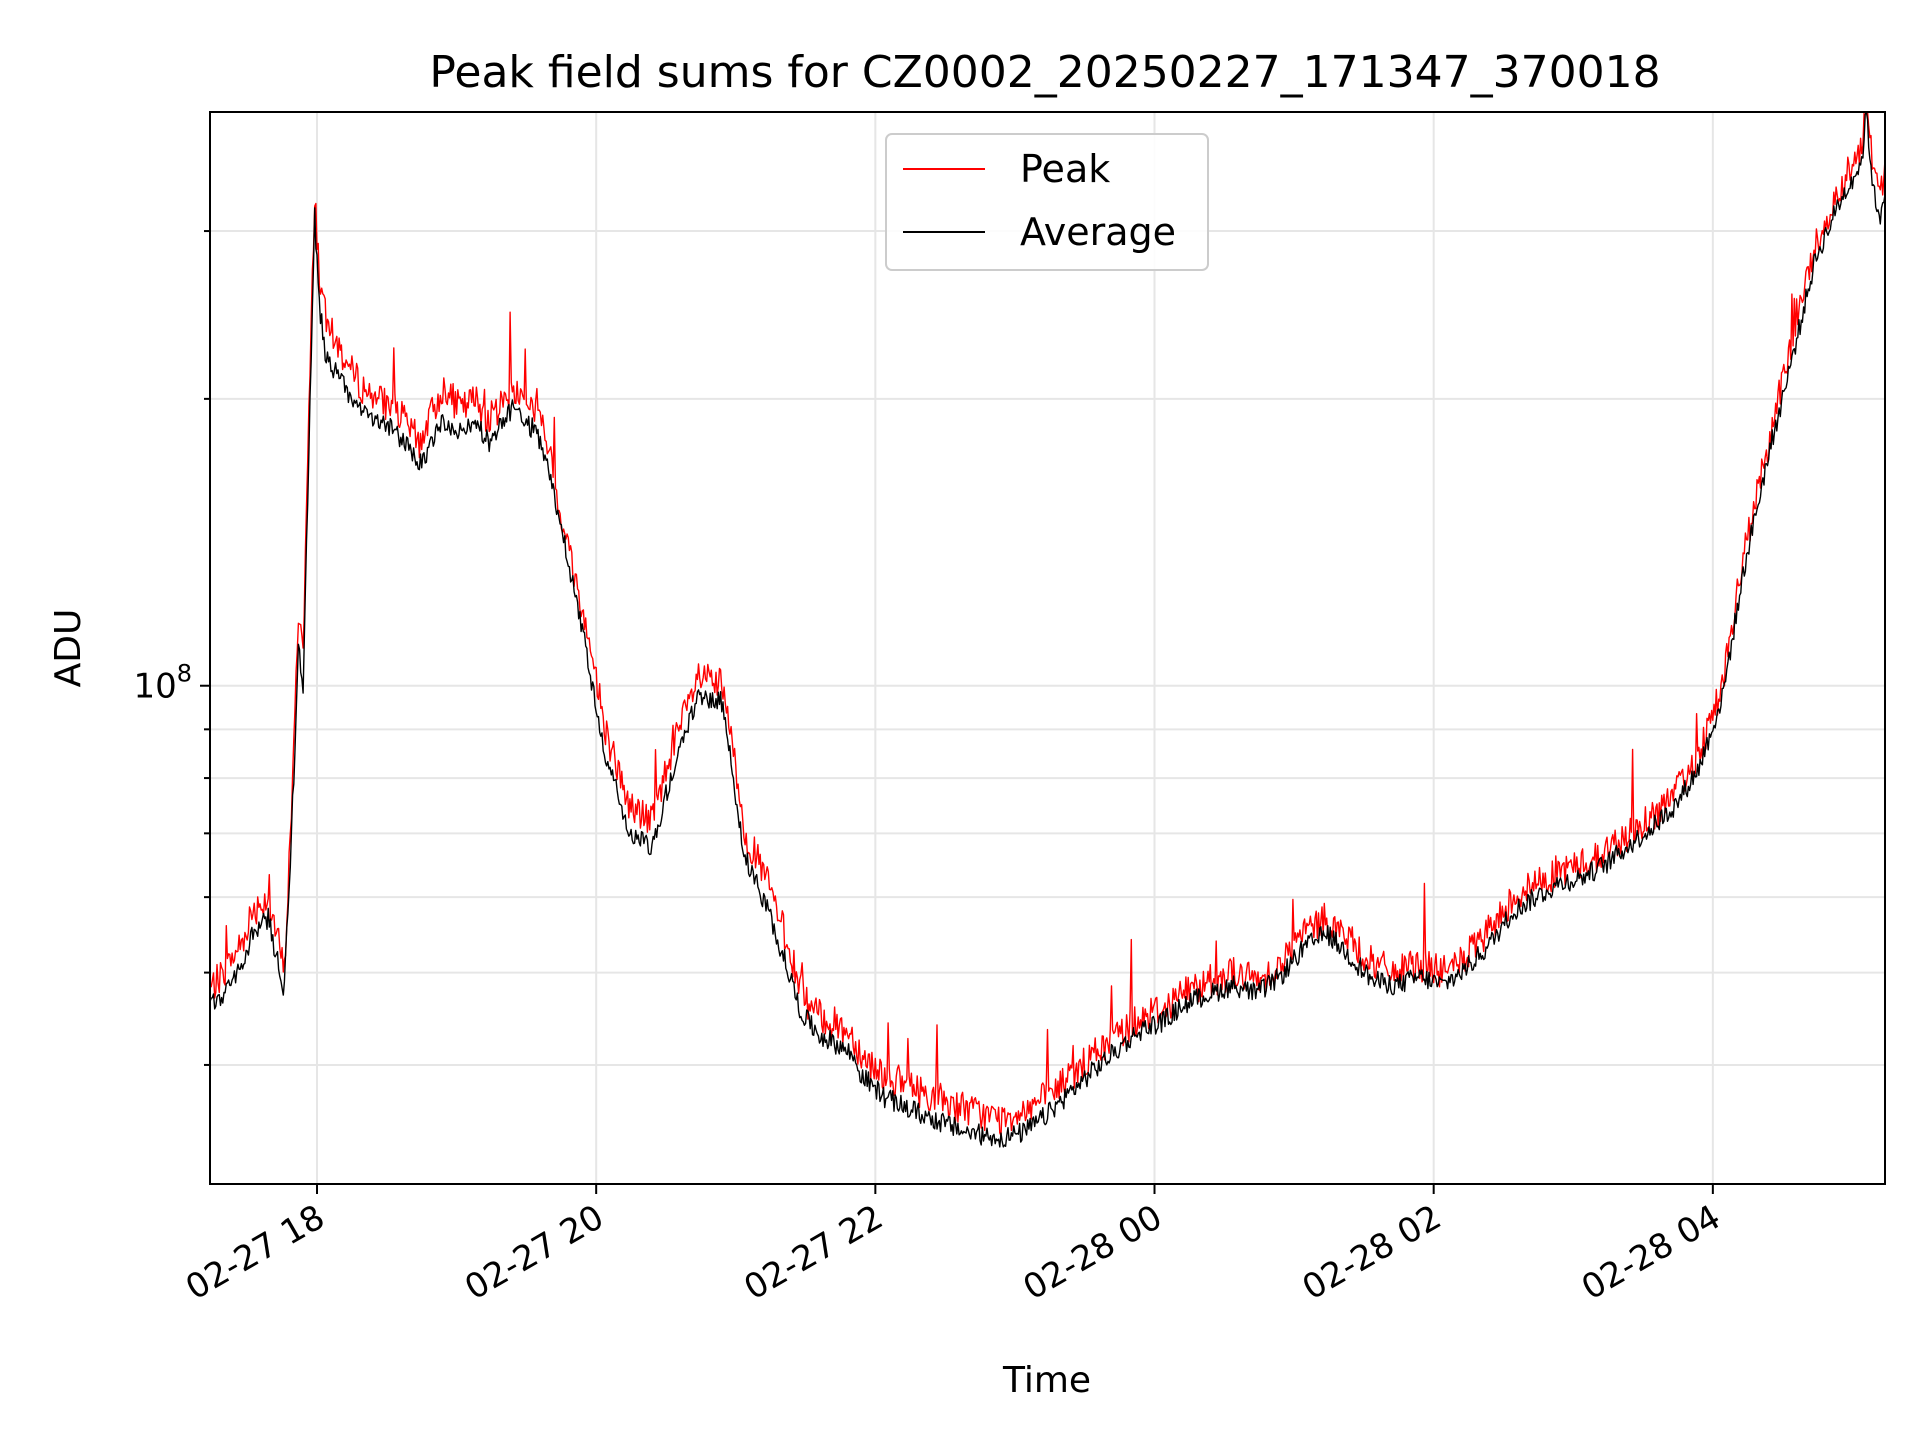  What do you see at coordinates (171, 648) in the screenshot?
I see `y-axis-ticks: 108` at bounding box center [171, 648].